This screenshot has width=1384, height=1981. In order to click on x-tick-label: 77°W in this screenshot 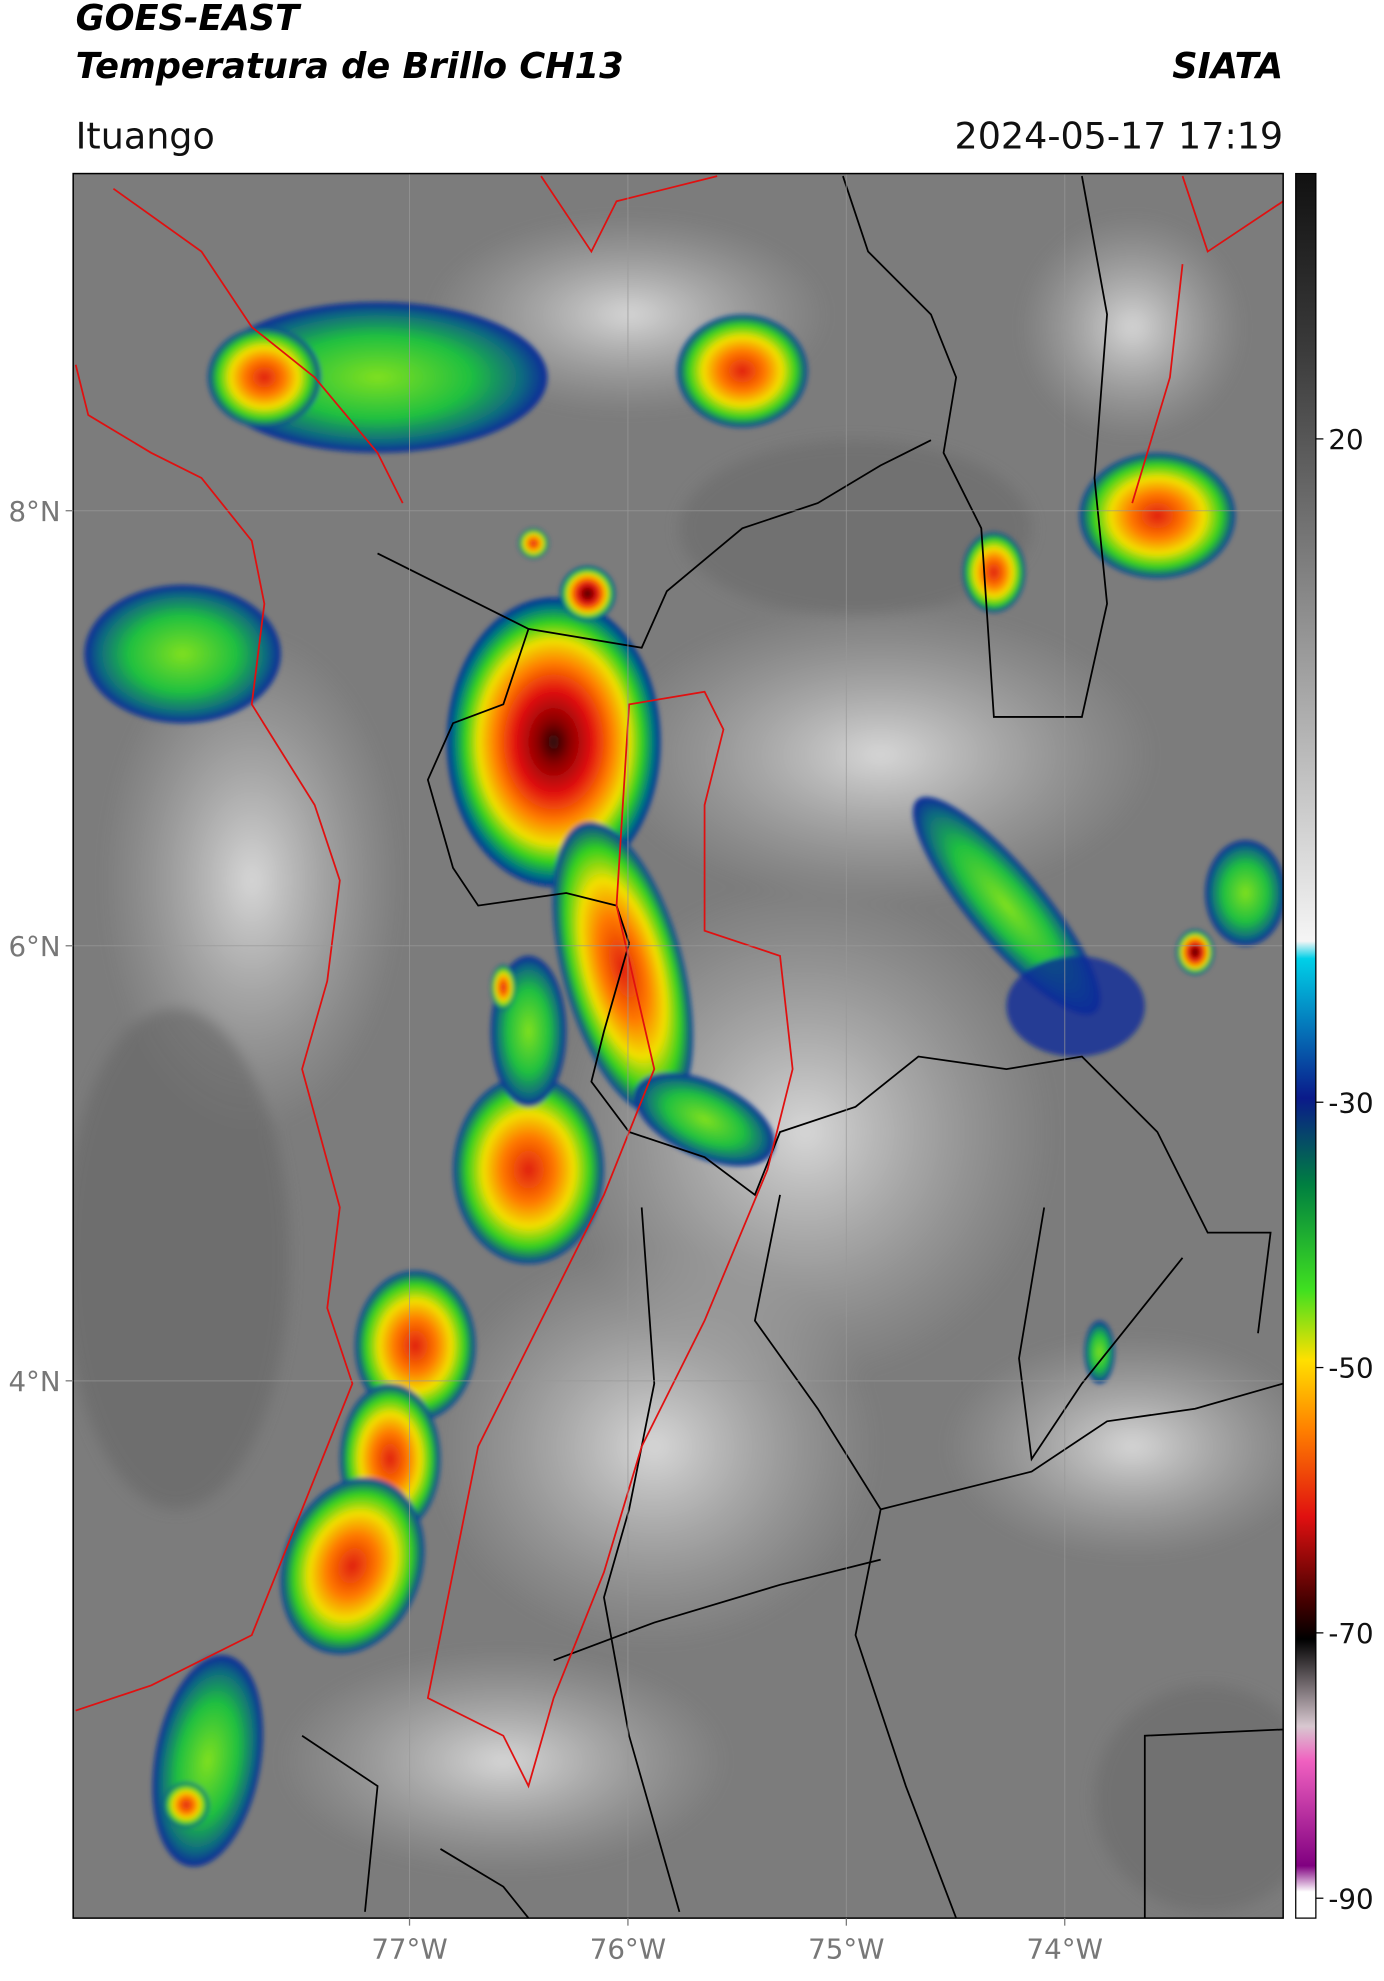, I will do `click(409, 1948)`.